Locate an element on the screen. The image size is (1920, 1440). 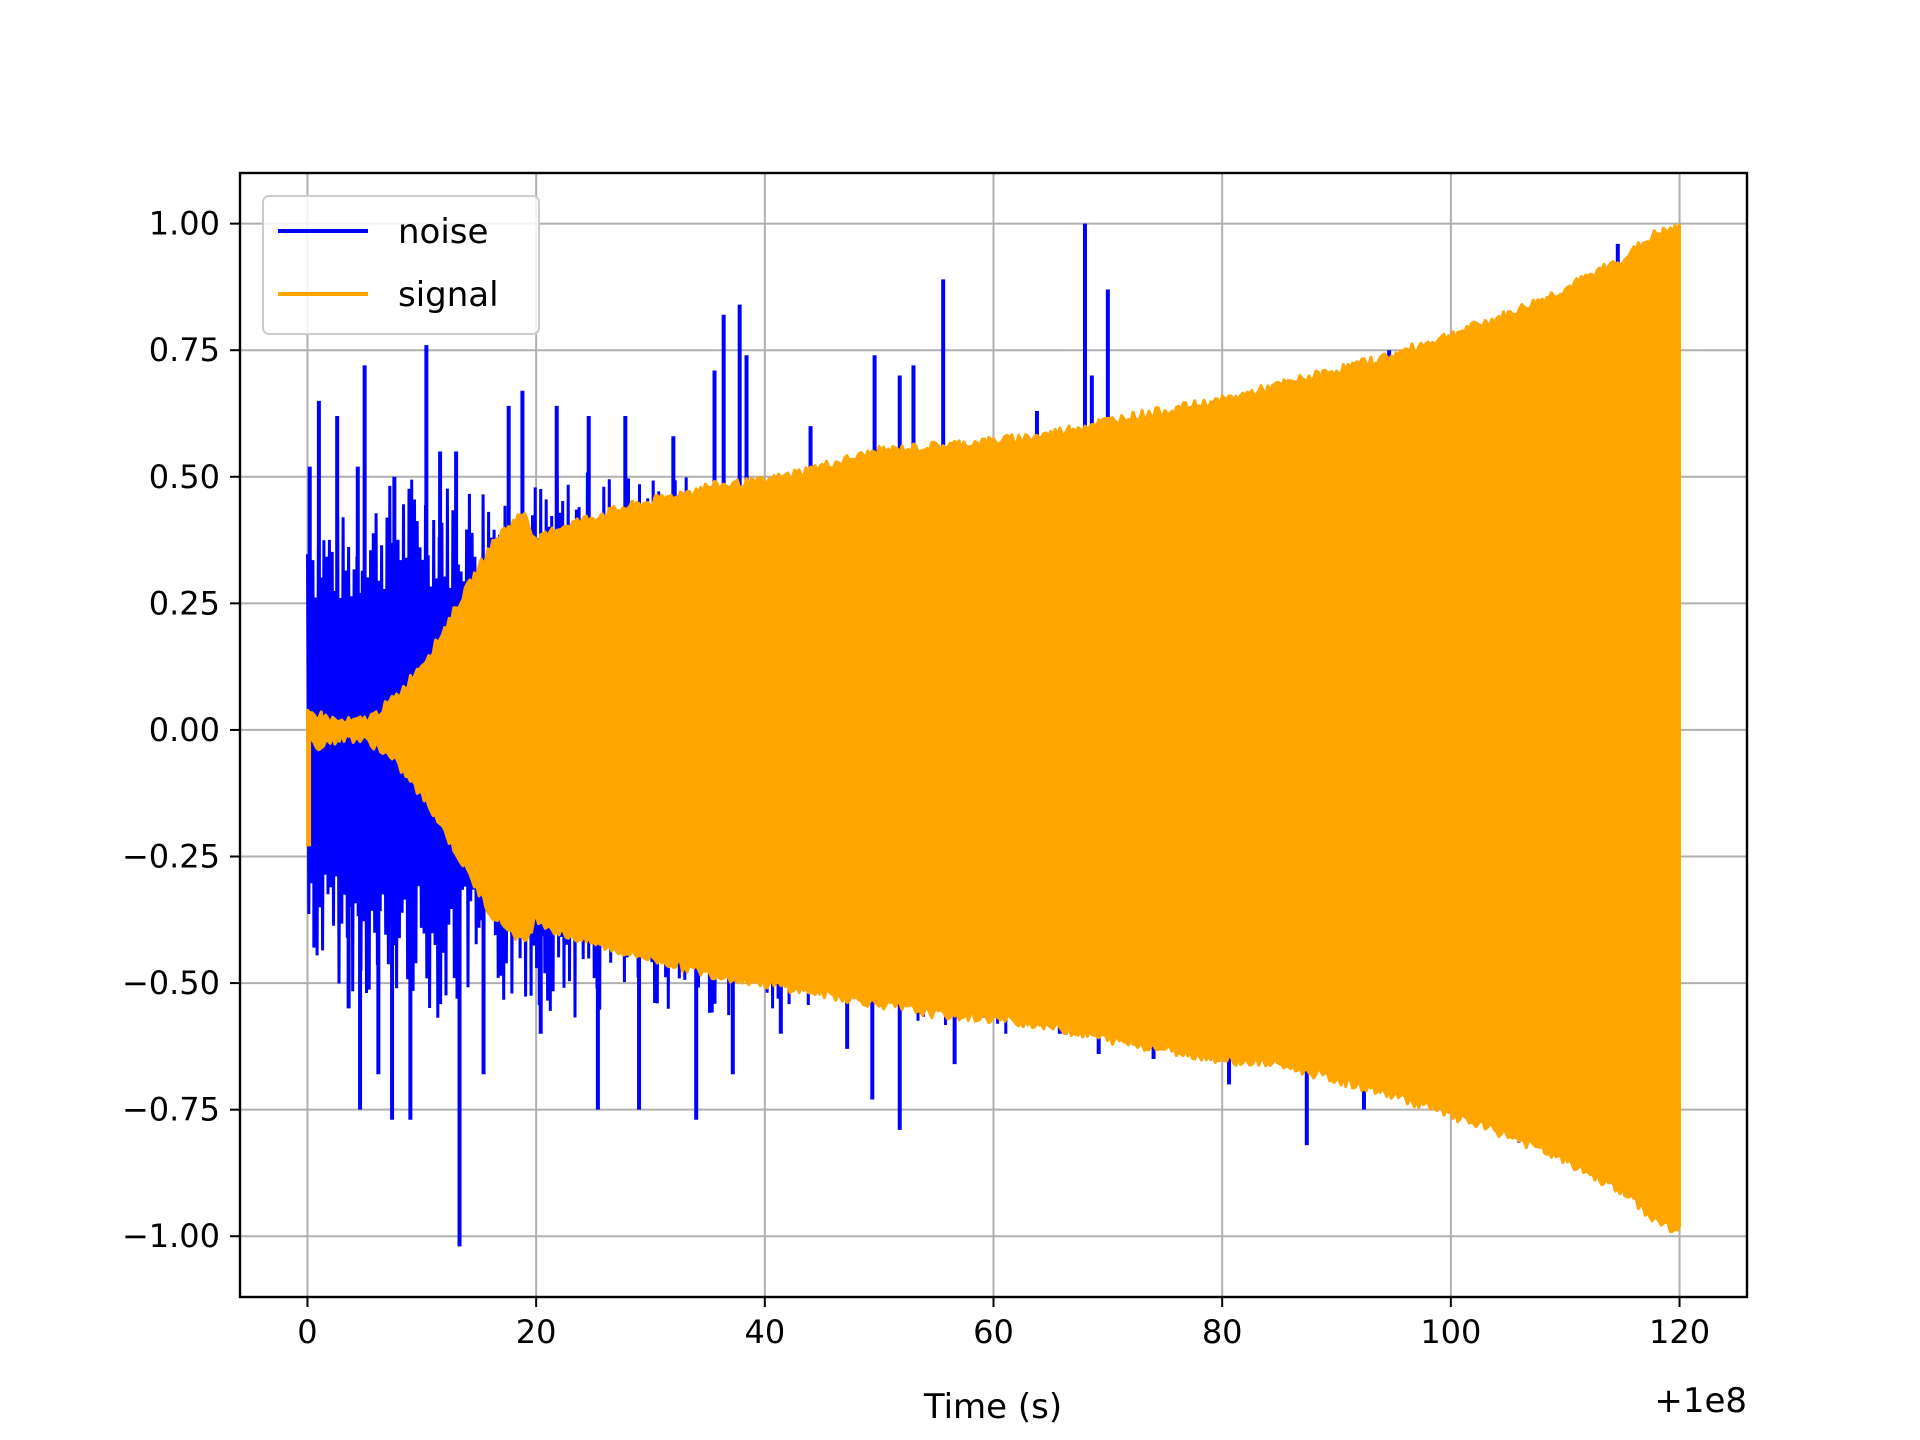
y-tick-label: 0.00 is located at coordinates (184, 730).